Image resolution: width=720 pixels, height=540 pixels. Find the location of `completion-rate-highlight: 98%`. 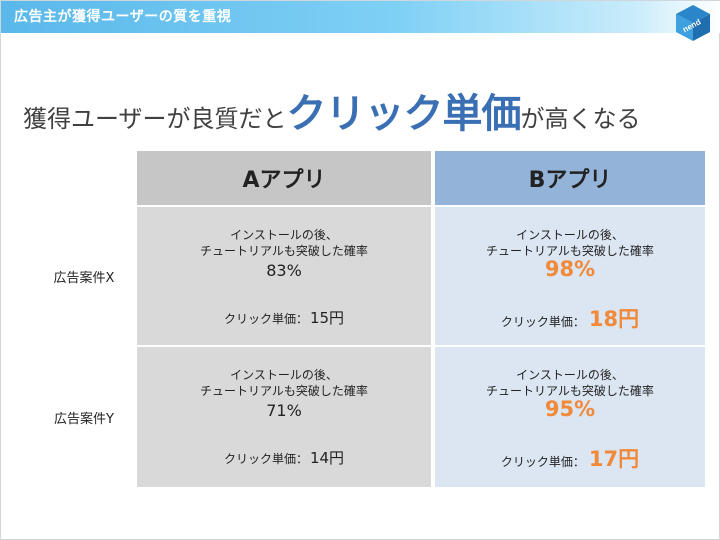

completion-rate-highlight: 98% is located at coordinates (570, 269).